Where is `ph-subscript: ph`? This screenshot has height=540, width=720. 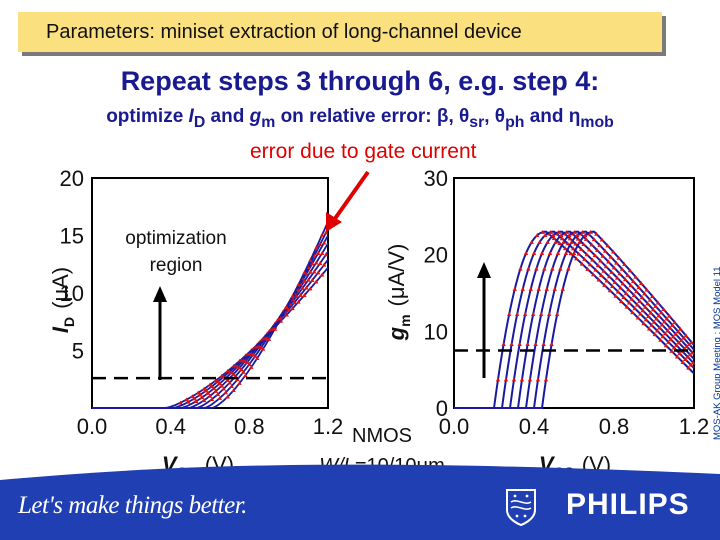 ph-subscript: ph is located at coordinates (515, 122).